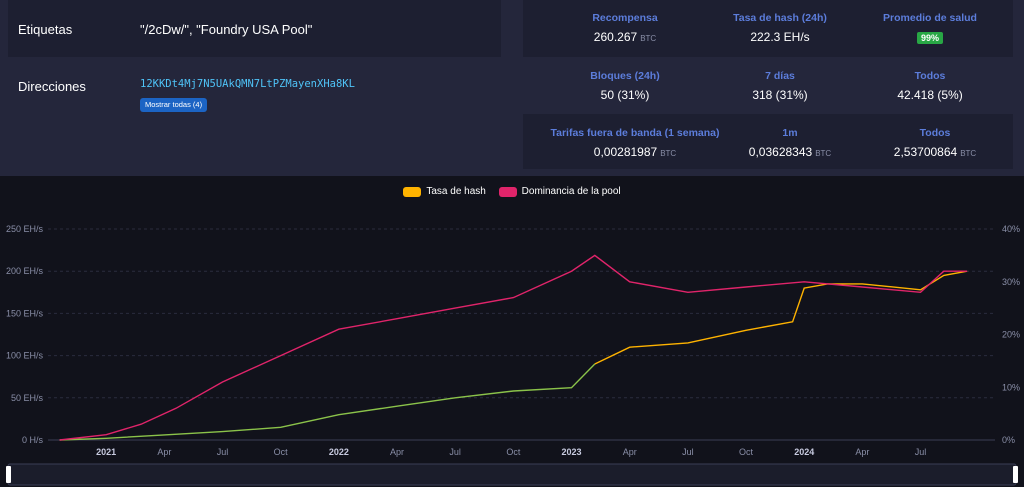 This screenshot has width=1024, height=487. Describe the element at coordinates (625, 95) in the screenshot. I see `blocks24-value: 50 (31%)` at that location.